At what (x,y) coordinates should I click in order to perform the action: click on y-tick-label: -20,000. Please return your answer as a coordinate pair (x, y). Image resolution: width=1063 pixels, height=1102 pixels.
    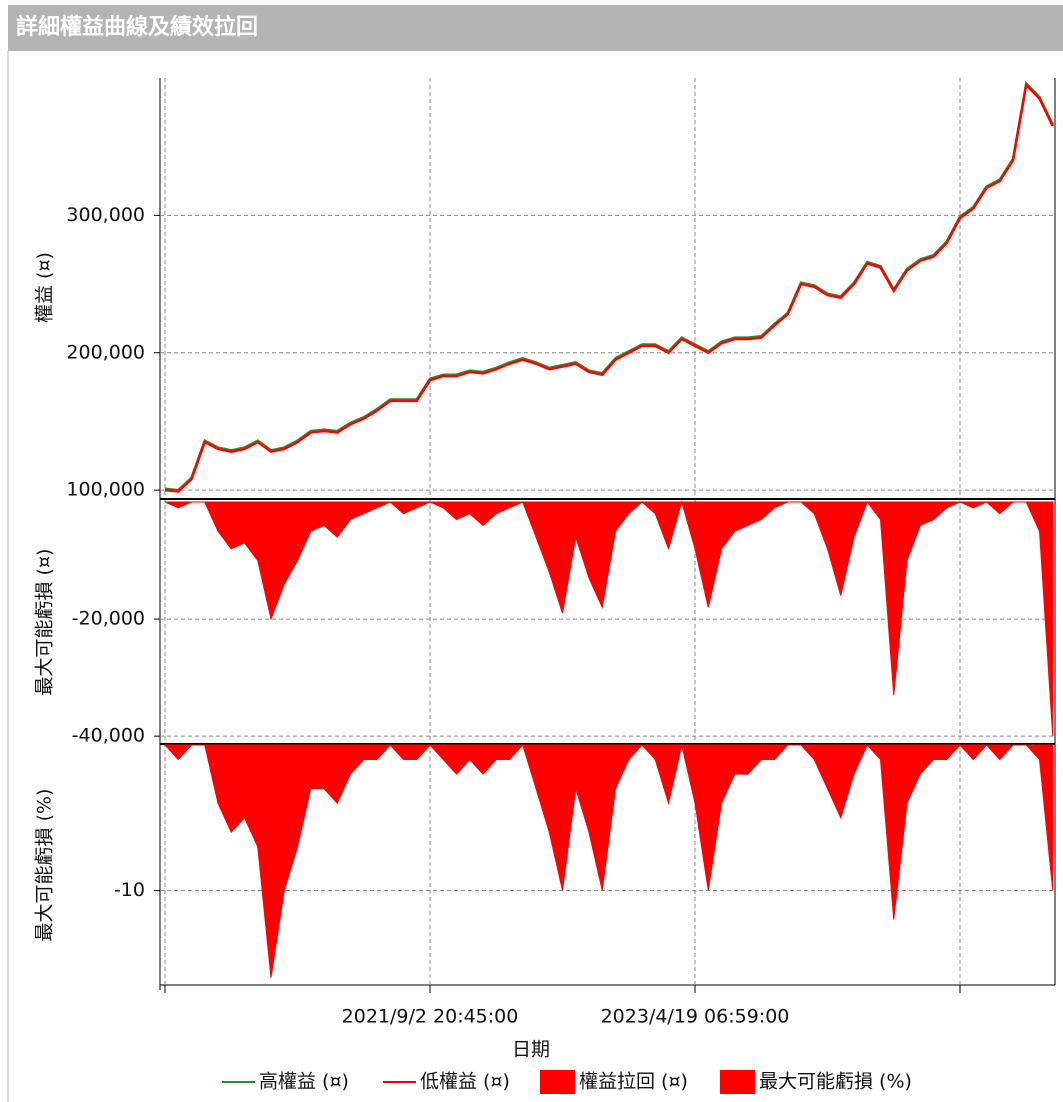
    Looking at the image, I should click on (108, 619).